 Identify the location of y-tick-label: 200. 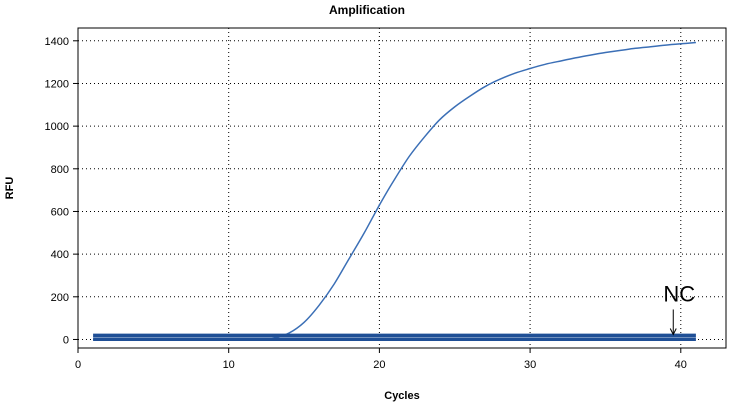
(60, 298).